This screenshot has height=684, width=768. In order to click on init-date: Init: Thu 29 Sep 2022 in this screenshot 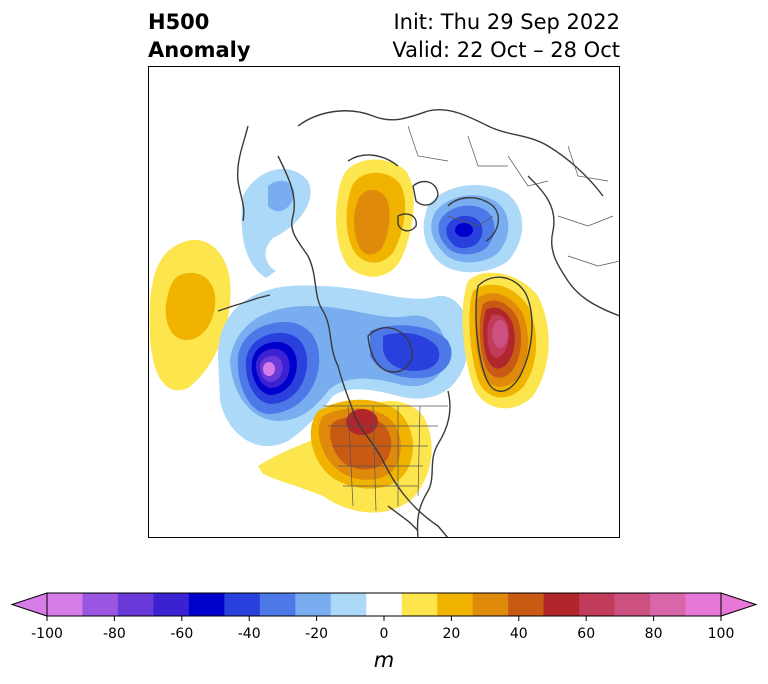, I will do `click(506, 22)`.